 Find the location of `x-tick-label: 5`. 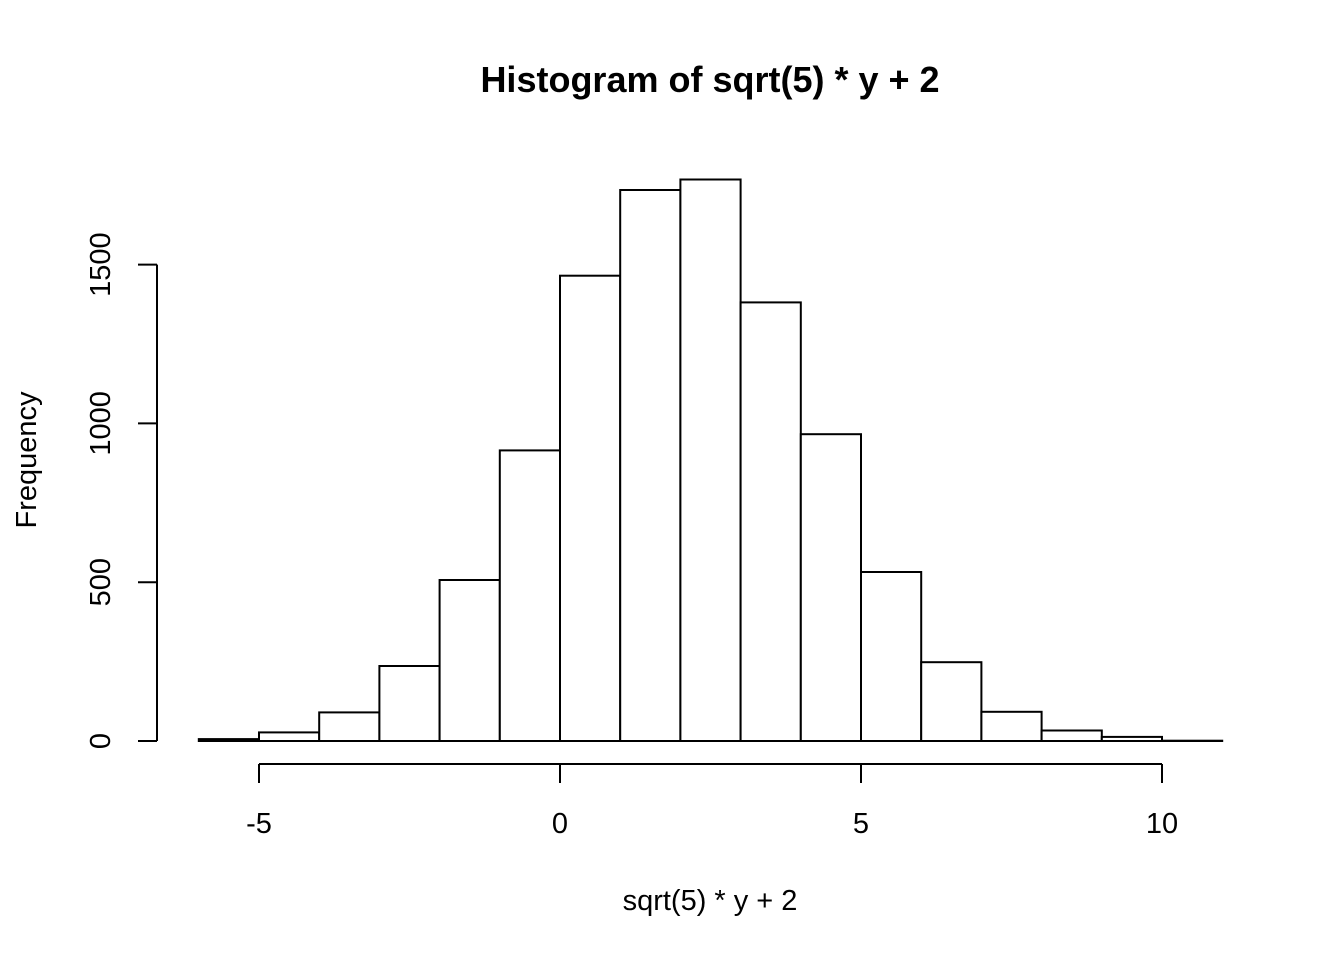

x-tick-label: 5 is located at coordinates (861, 824).